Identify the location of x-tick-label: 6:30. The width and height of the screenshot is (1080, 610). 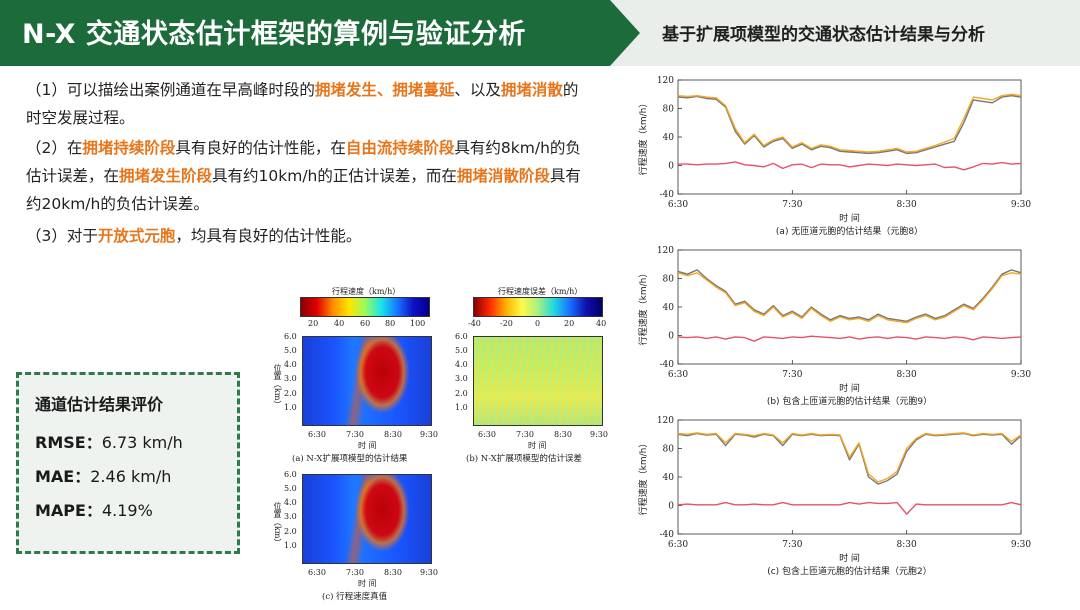
(678, 545).